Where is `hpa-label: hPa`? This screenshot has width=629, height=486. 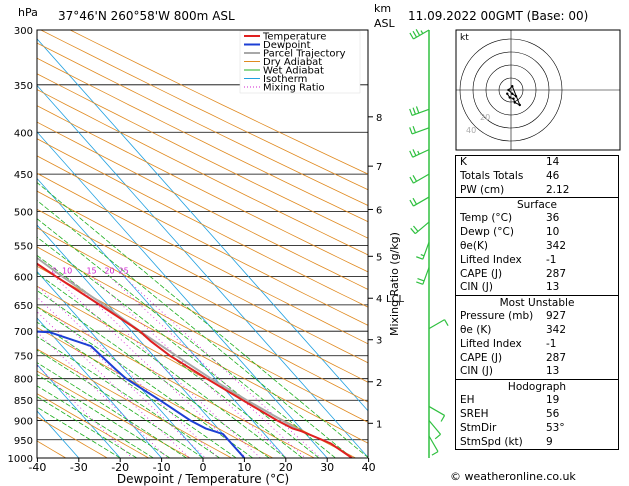
hpa-label: hPa is located at coordinates (28, 12).